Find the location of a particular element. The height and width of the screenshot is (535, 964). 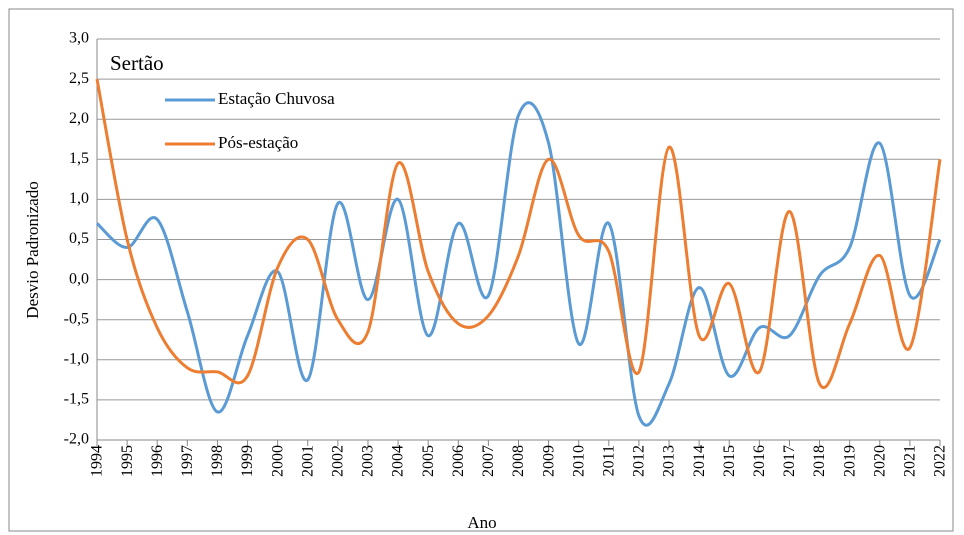

x-tick-label: 2022 is located at coordinates (940, 461).